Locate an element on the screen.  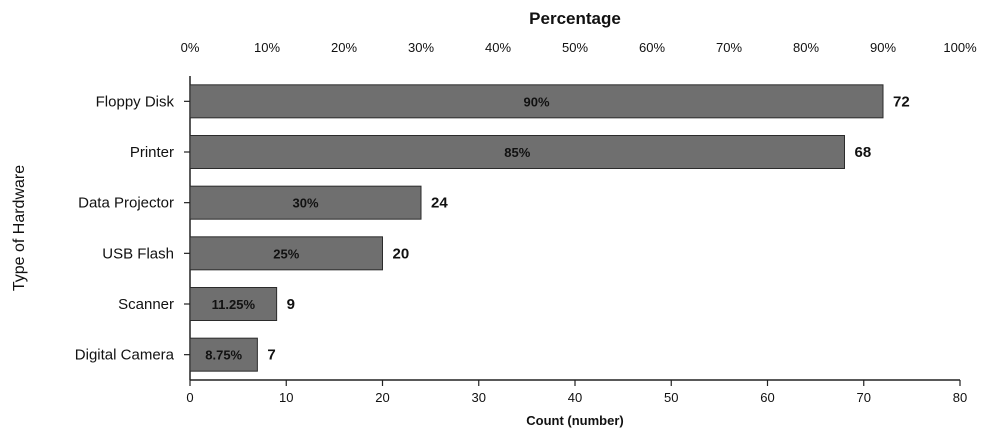
category-label: Scanner is located at coordinates (146, 304).